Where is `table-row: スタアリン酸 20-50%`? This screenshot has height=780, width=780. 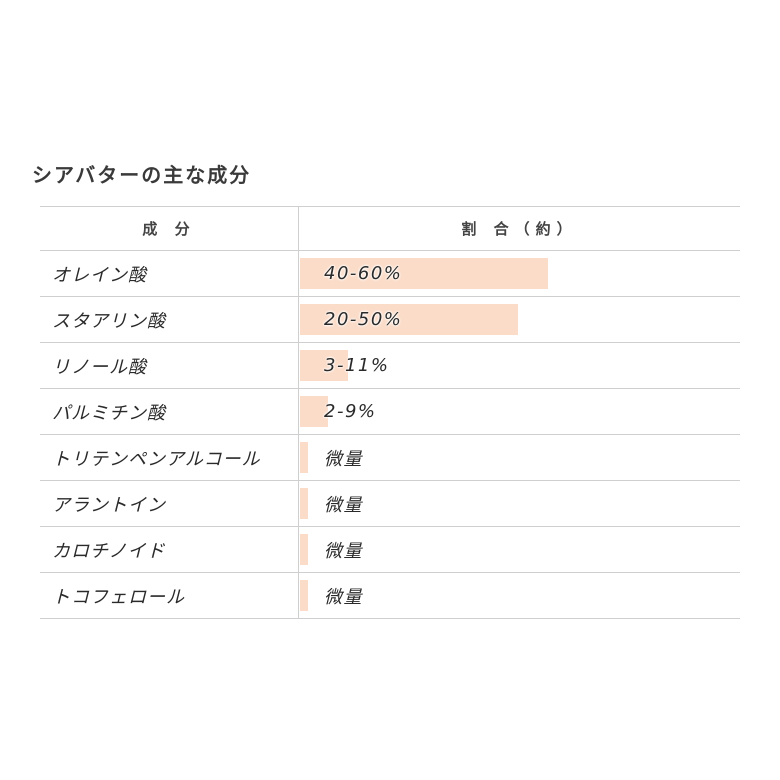
table-row: スタアリン酸 20-50% is located at coordinates (390, 320).